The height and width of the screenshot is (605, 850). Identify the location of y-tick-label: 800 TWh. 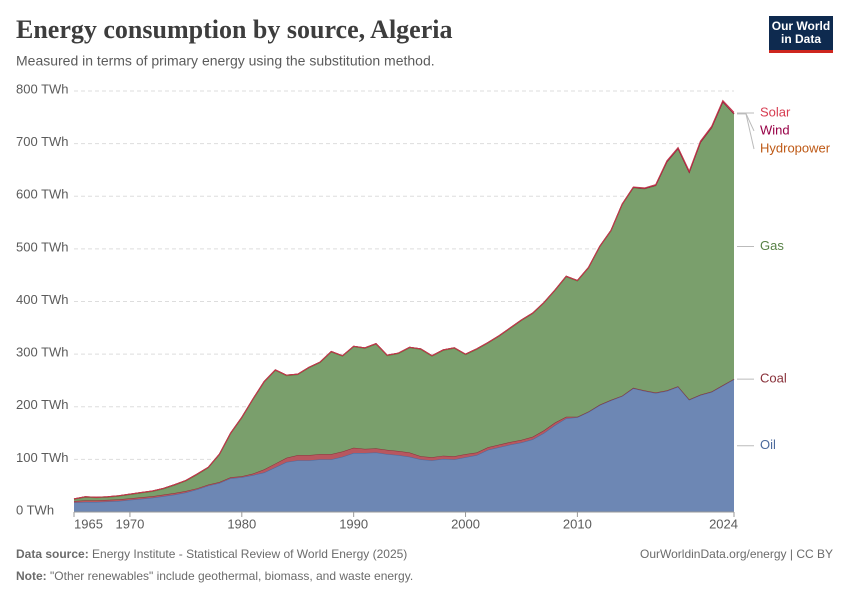
(42, 88).